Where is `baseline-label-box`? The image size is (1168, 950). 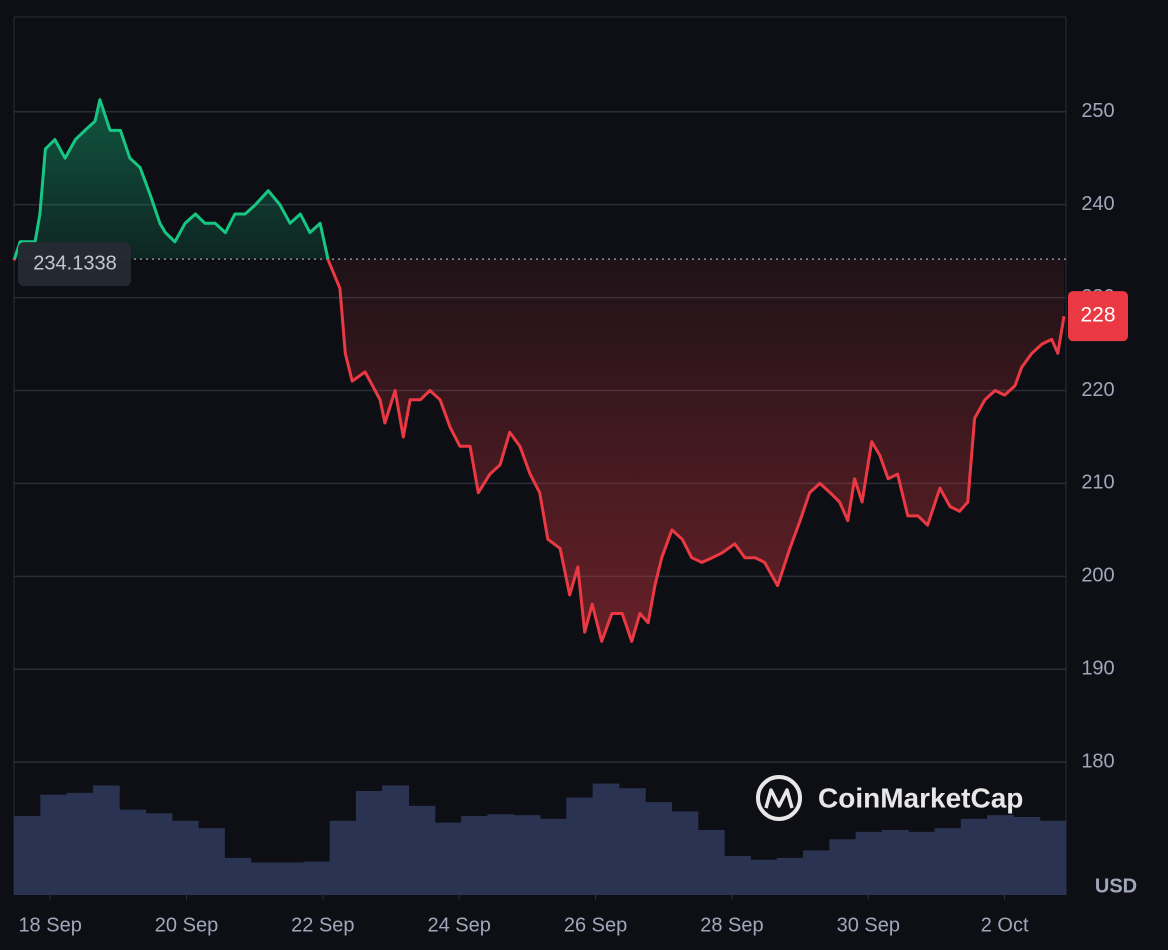
baseline-label-box is located at coordinates (74, 264).